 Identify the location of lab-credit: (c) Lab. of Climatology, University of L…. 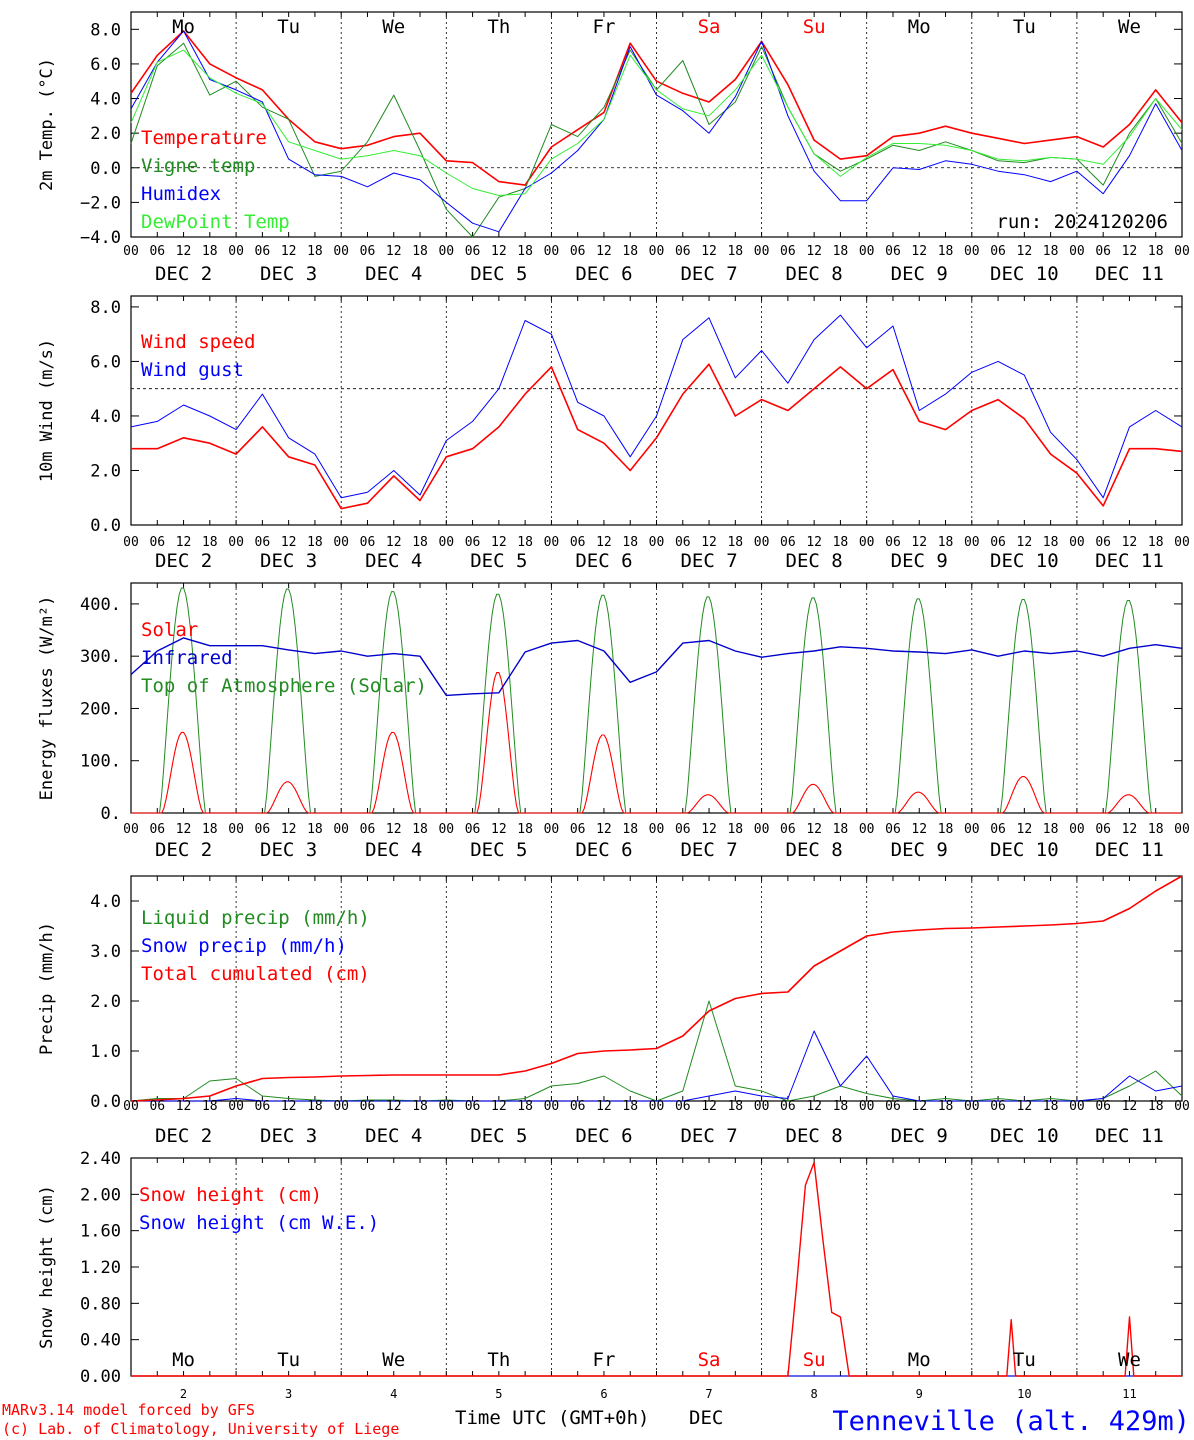
(200, 1429).